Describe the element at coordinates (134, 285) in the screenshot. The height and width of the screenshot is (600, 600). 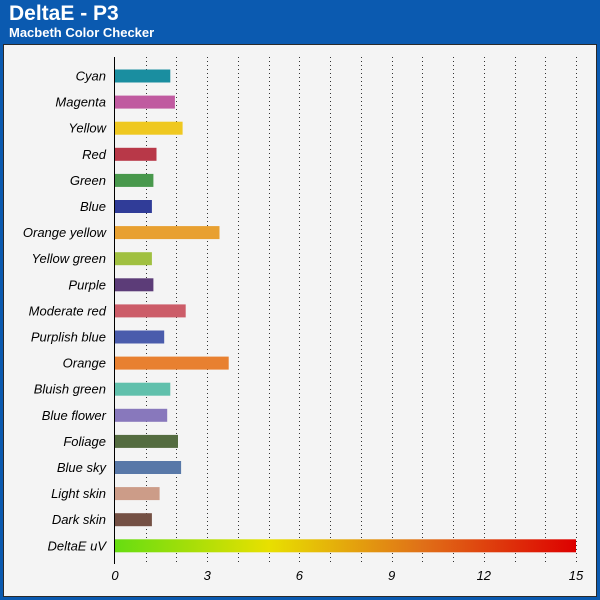
I see `bar-purple` at that location.